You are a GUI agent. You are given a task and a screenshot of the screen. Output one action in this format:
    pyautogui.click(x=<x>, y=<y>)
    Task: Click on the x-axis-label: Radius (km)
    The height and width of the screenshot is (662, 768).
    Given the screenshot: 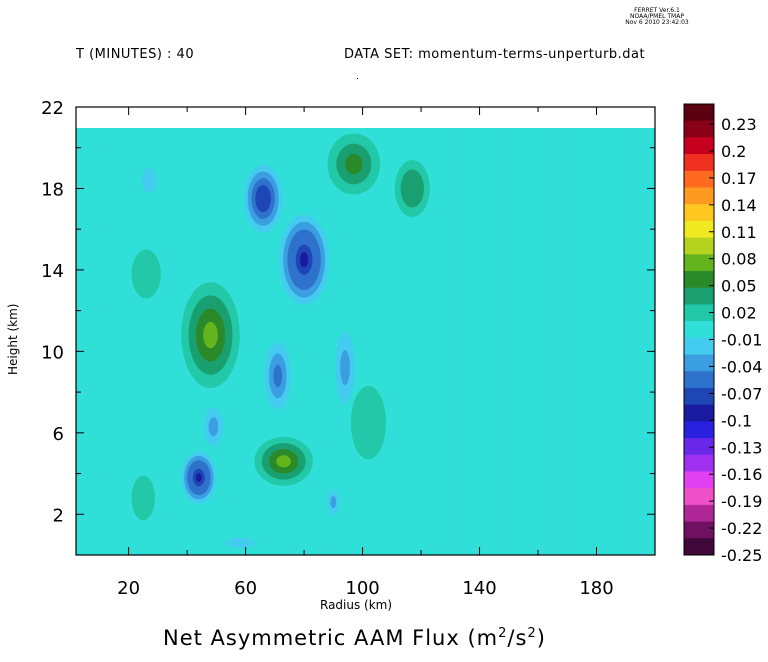 What is the action you would take?
    pyautogui.click(x=356, y=605)
    